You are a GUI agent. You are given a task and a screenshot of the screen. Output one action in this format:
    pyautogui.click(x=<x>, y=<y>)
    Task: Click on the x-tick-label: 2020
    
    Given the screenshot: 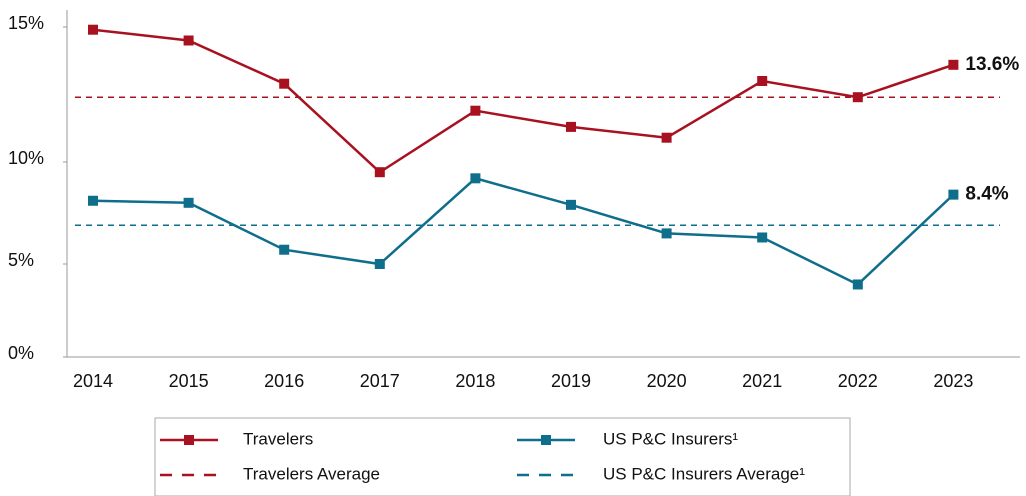 What is the action you would take?
    pyautogui.click(x=667, y=381)
    